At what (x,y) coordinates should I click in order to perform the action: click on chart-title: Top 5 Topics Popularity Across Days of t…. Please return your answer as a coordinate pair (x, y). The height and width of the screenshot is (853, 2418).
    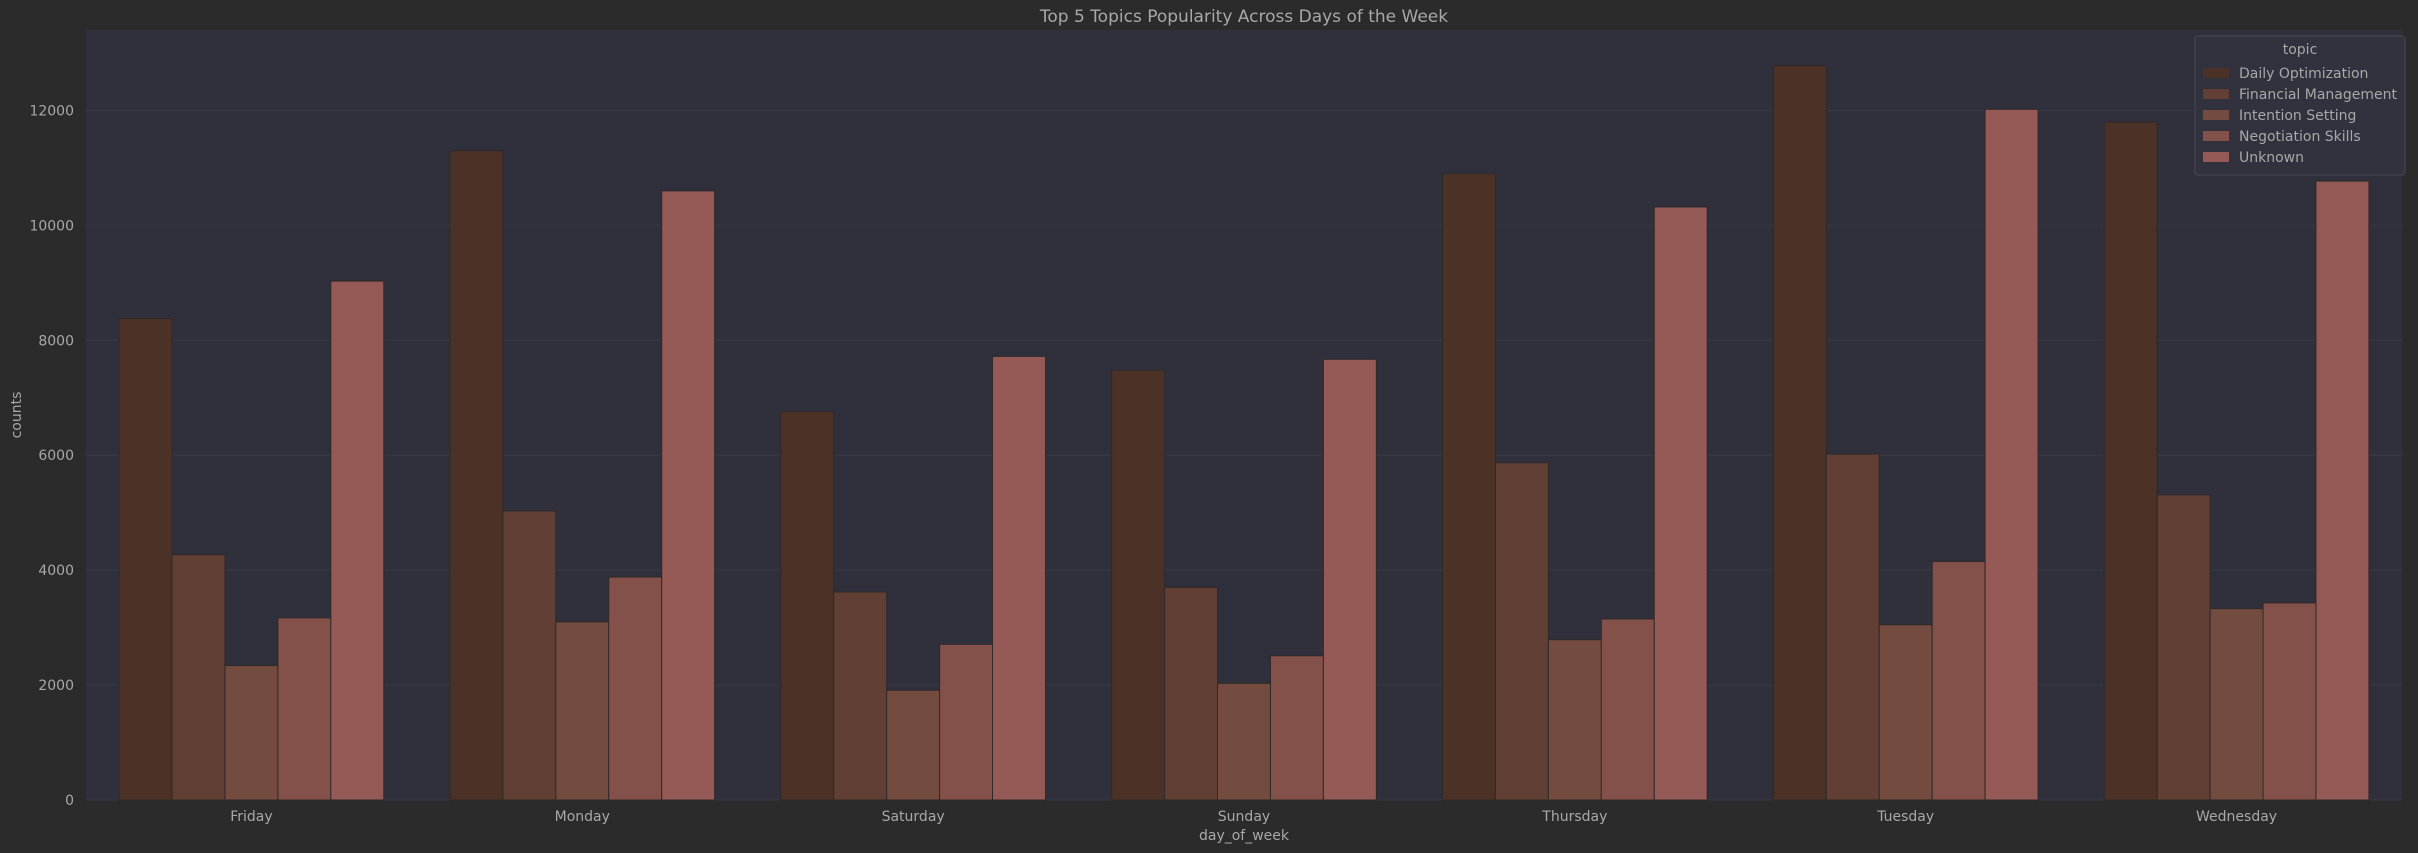
    Looking at the image, I should click on (1243, 17).